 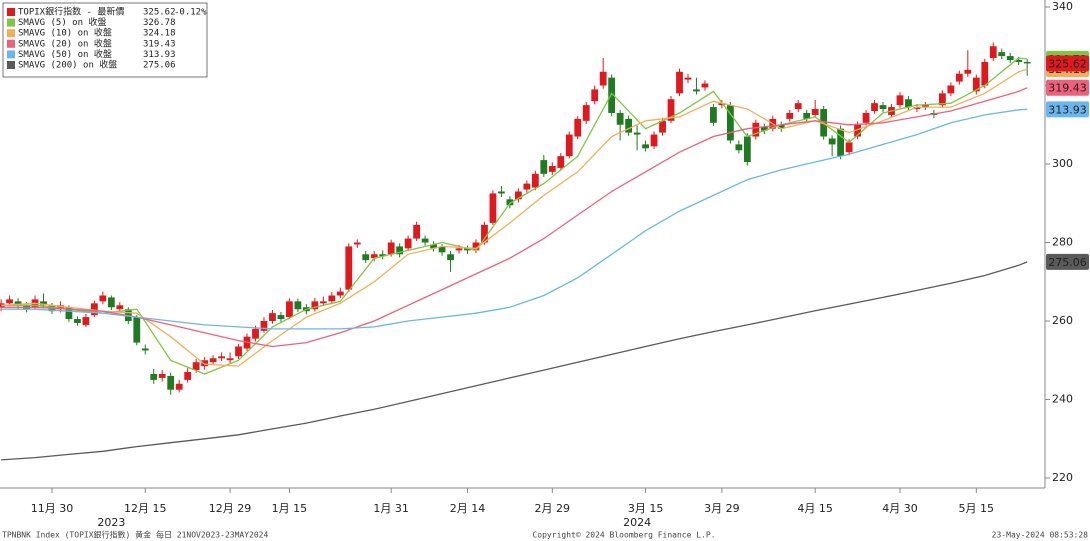 What do you see at coordinates (815, 508) in the screenshot?
I see `x-tick-label: 4月 15` at bounding box center [815, 508].